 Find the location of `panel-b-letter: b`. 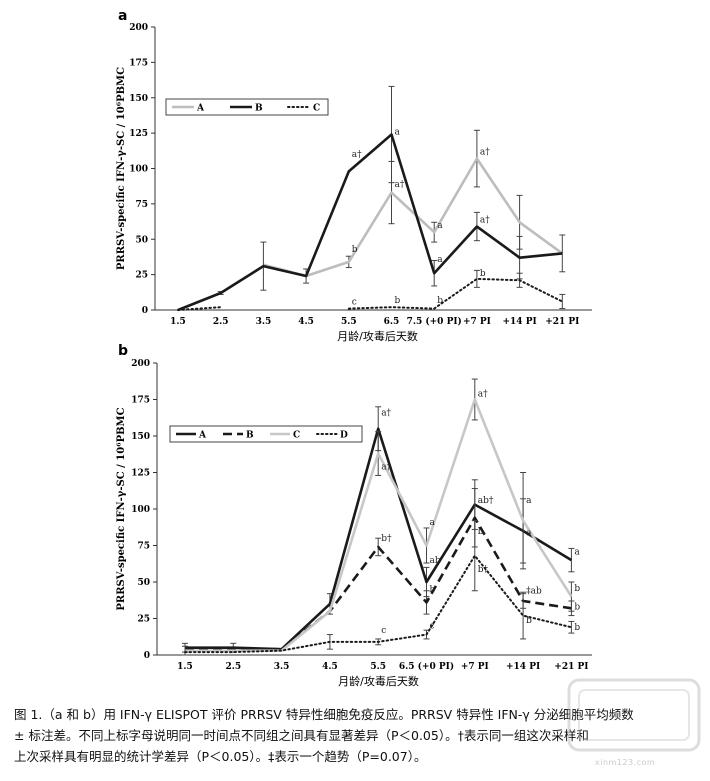

panel-b-letter: b is located at coordinates (123, 351).